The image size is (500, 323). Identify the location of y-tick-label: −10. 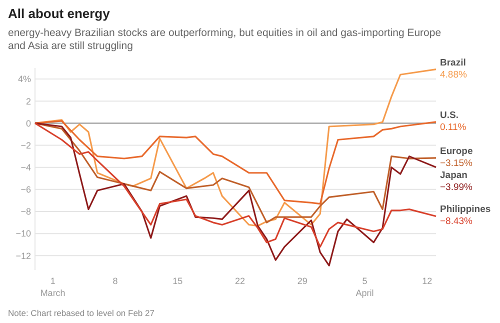
(23, 233).